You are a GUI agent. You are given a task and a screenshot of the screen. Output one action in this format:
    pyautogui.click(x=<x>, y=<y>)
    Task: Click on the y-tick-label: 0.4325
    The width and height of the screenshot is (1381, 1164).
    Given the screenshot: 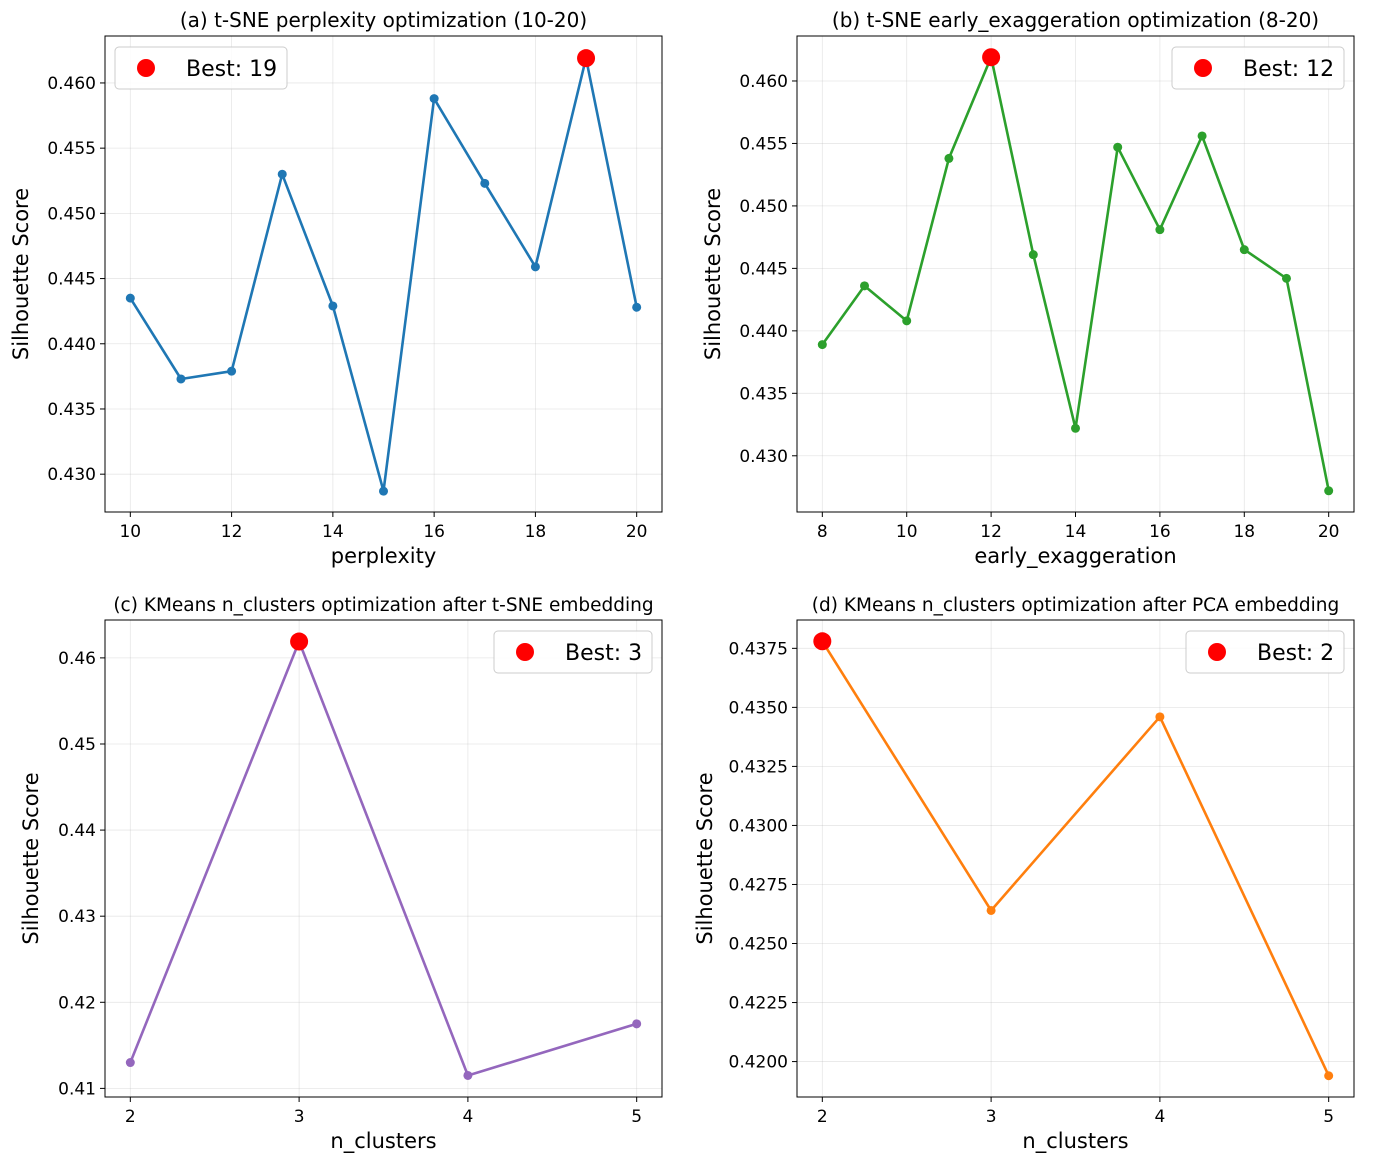 What is the action you would take?
    pyautogui.click(x=758, y=767)
    